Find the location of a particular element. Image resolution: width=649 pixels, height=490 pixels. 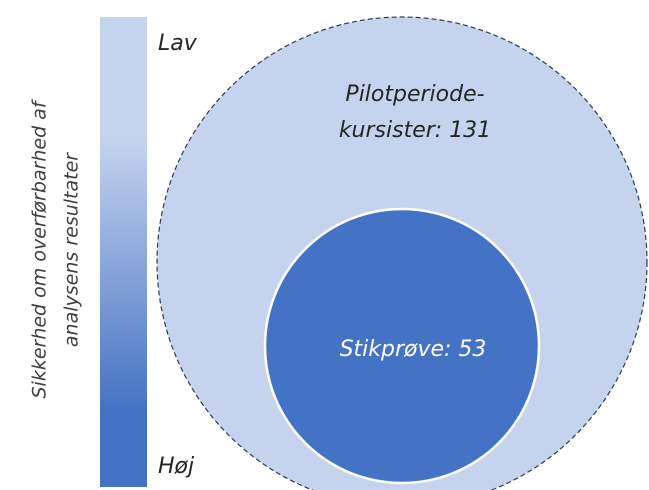

scale-high: Høj is located at coordinates (176, 466).